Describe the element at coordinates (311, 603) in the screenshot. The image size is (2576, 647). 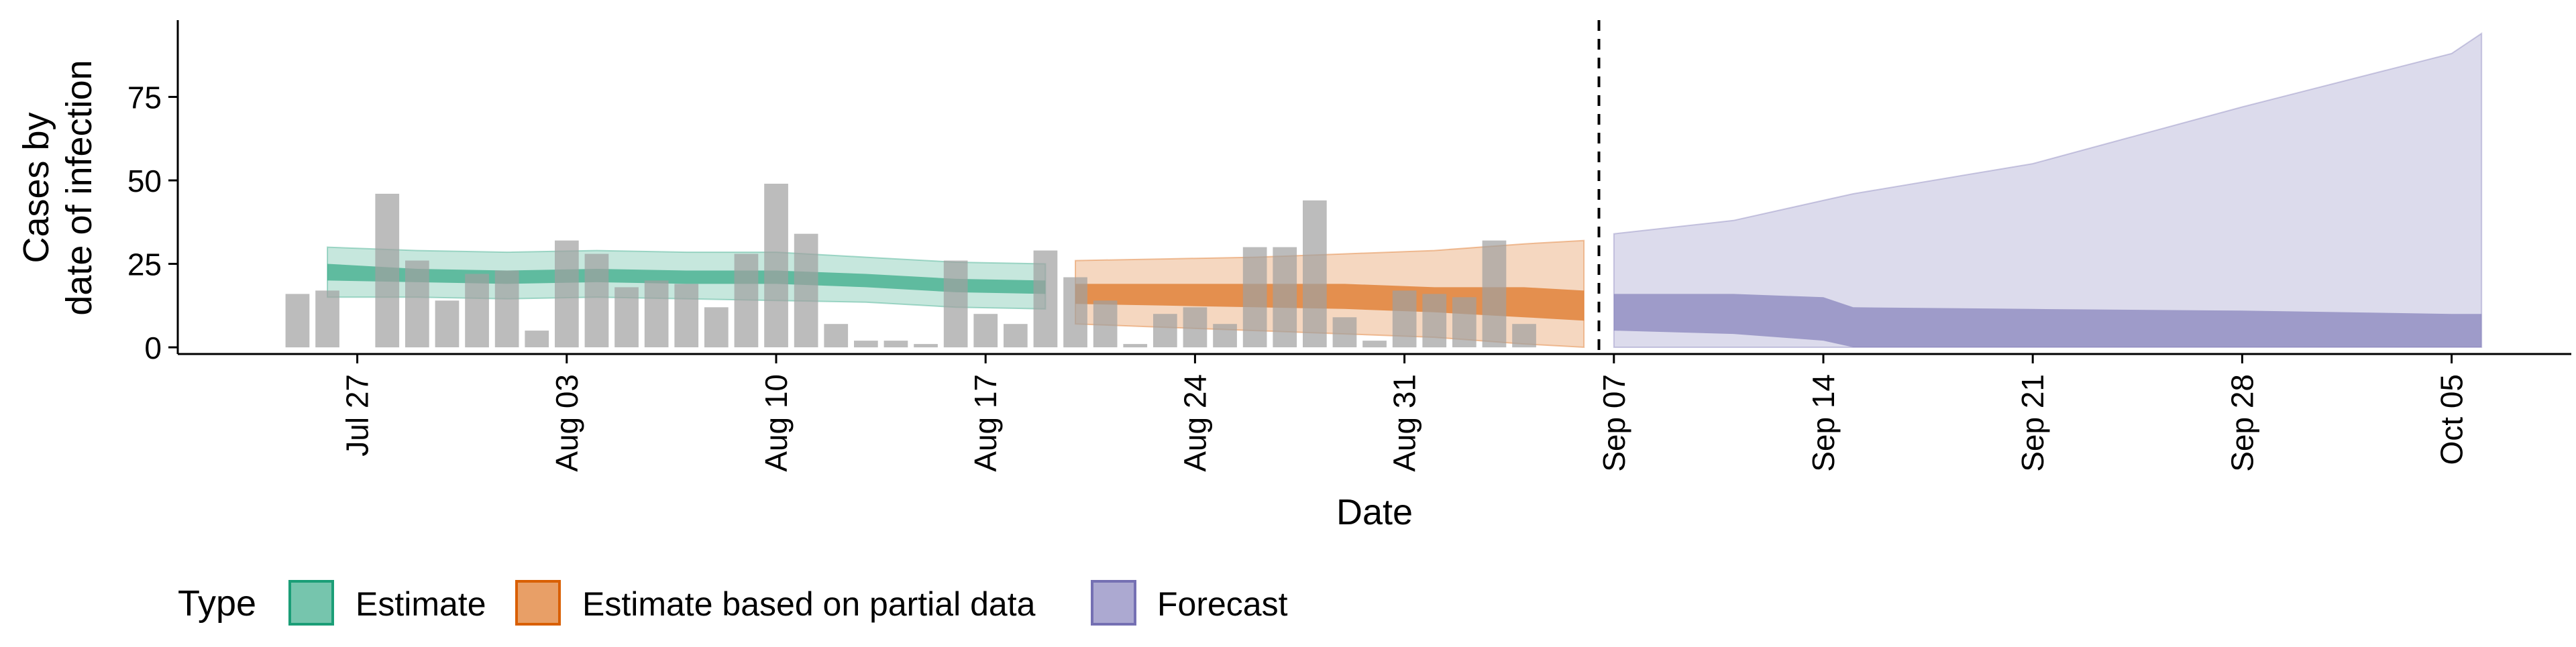
I see `legend-key-estimate` at that location.